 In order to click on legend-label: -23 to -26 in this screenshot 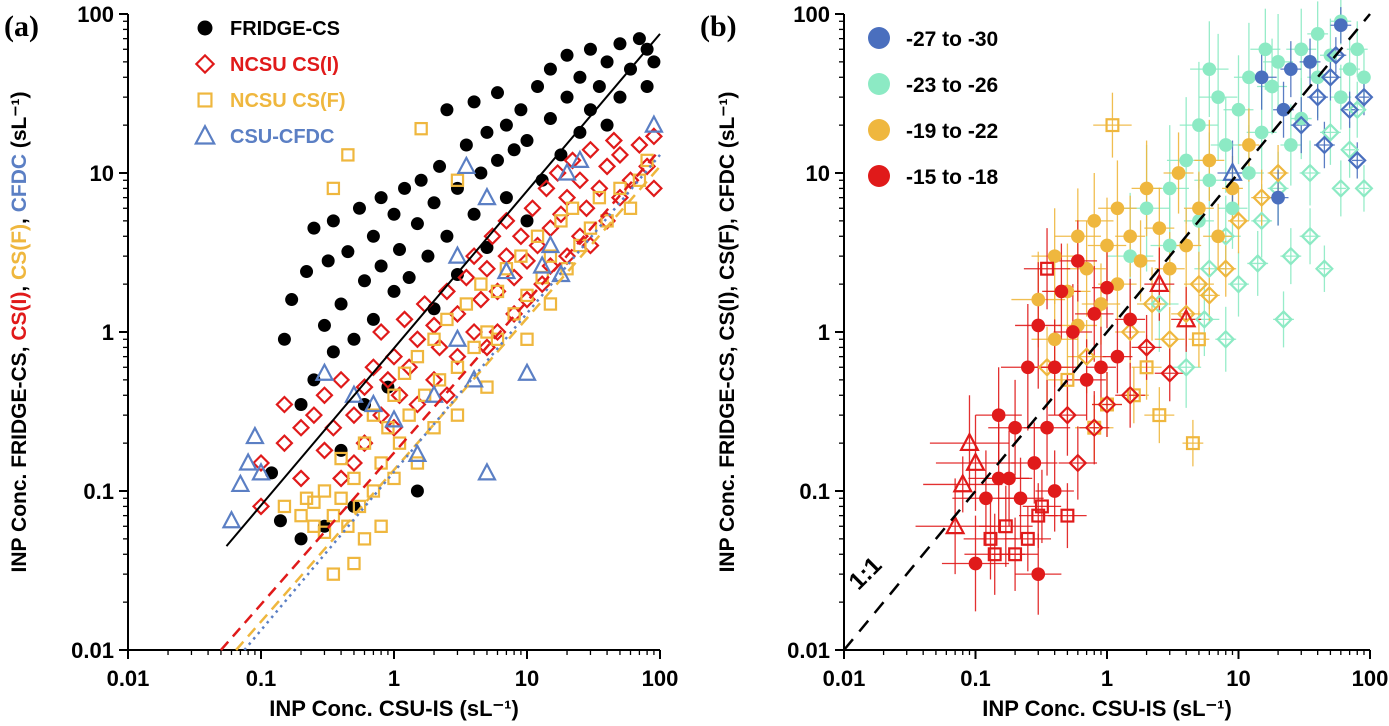, I will do `click(952, 85)`.